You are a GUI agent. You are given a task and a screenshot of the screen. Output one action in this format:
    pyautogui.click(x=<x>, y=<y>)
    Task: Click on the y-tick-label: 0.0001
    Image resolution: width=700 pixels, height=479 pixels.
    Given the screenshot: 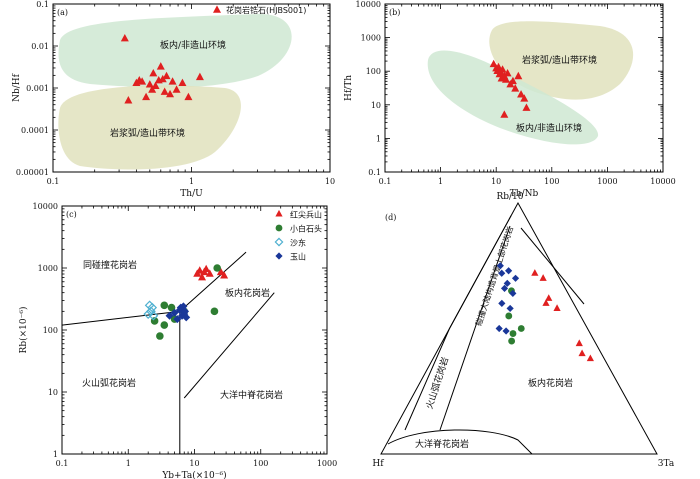 What is the action you would take?
    pyautogui.click(x=35, y=130)
    